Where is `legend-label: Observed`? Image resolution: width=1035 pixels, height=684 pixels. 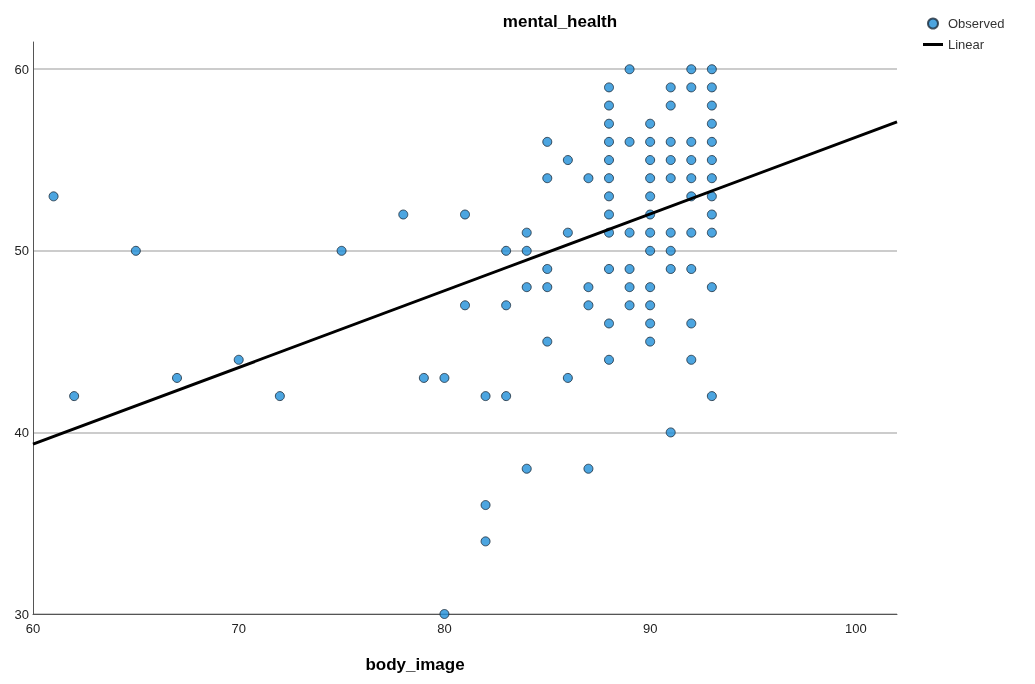 legend-label: Observed is located at coordinates (976, 23).